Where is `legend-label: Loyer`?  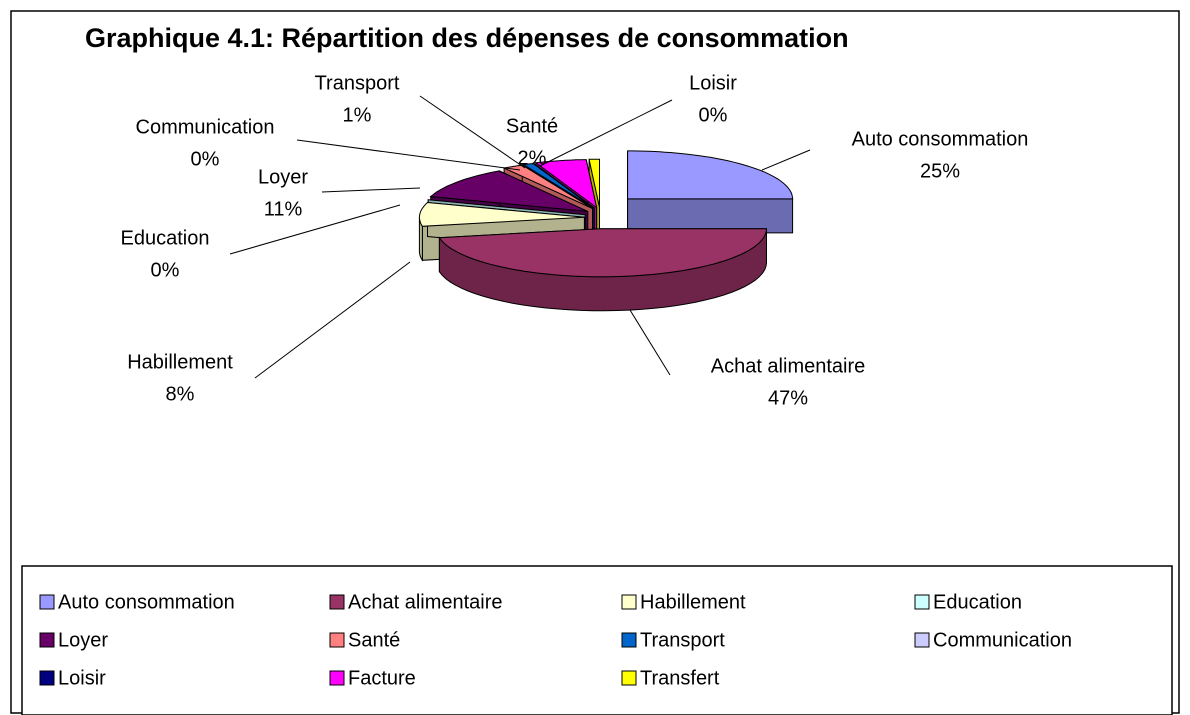 legend-label: Loyer is located at coordinates (83, 640).